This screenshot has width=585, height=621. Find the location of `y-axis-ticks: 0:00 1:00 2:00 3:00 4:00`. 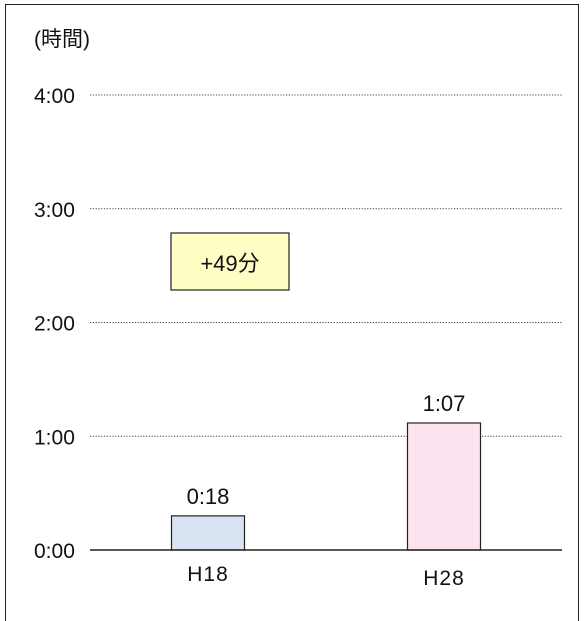

y-axis-ticks: 0:00 1:00 2:00 3:00 4:00 is located at coordinates (54, 324).